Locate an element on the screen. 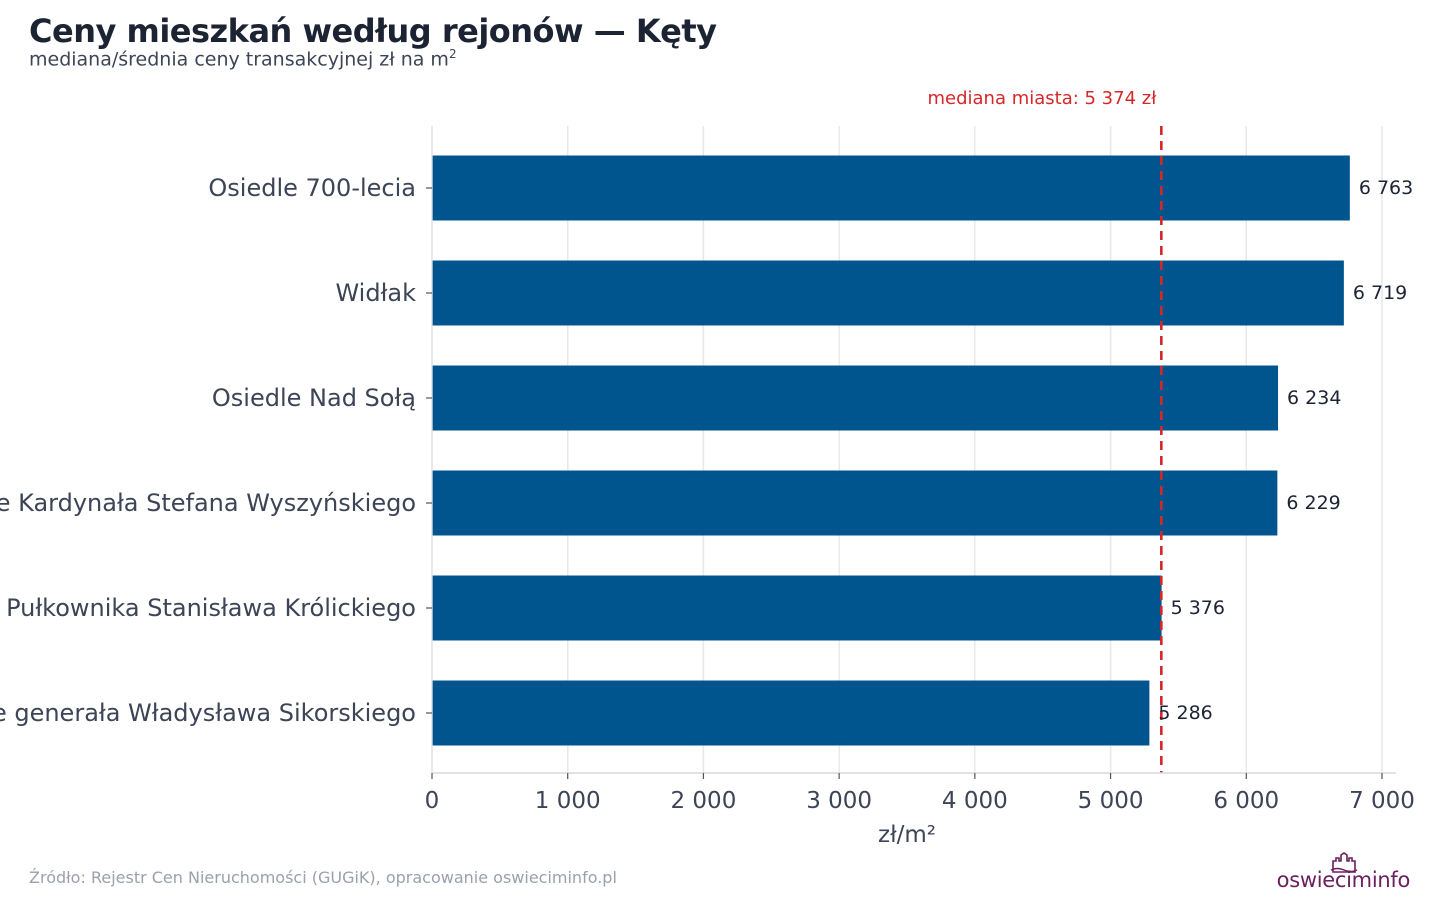 This screenshot has width=1440, height=900. category-label: Osiedle 700-lecia is located at coordinates (312, 188).